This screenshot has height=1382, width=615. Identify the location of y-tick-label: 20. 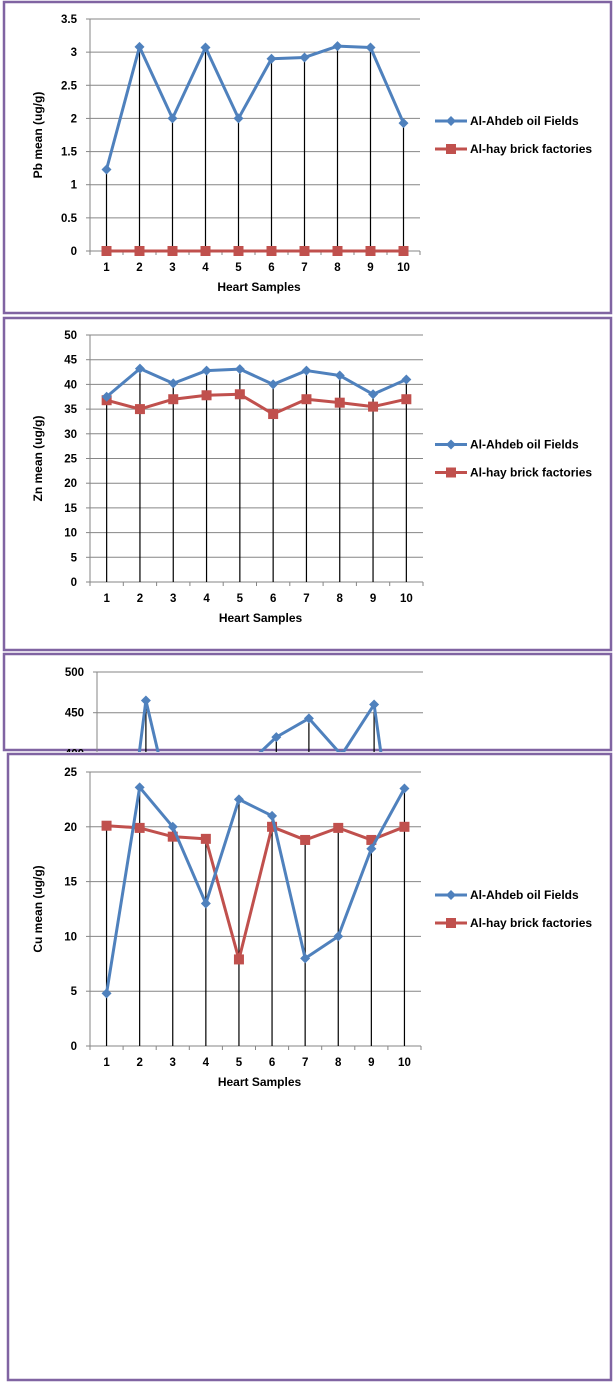
(70, 828).